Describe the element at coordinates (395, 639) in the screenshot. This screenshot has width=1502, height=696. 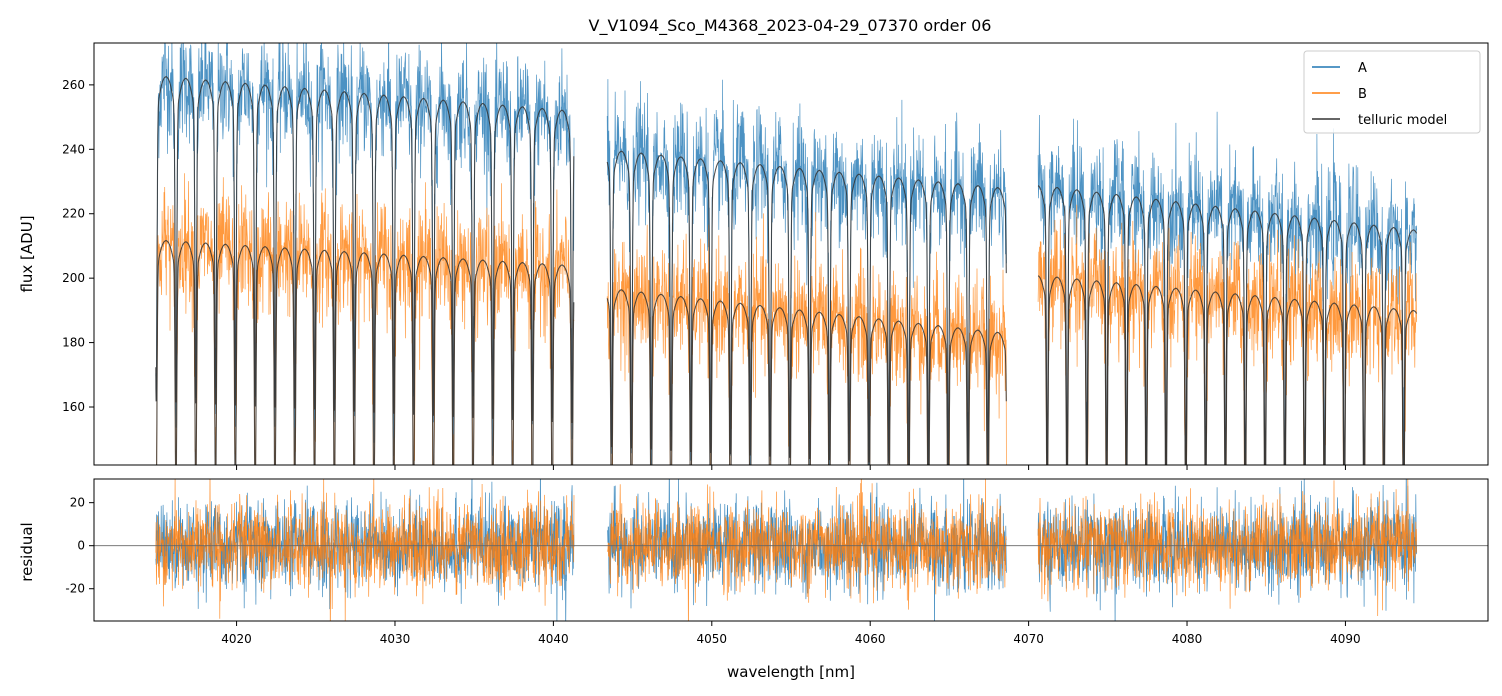
I see `x-tick-label: 4030` at that location.